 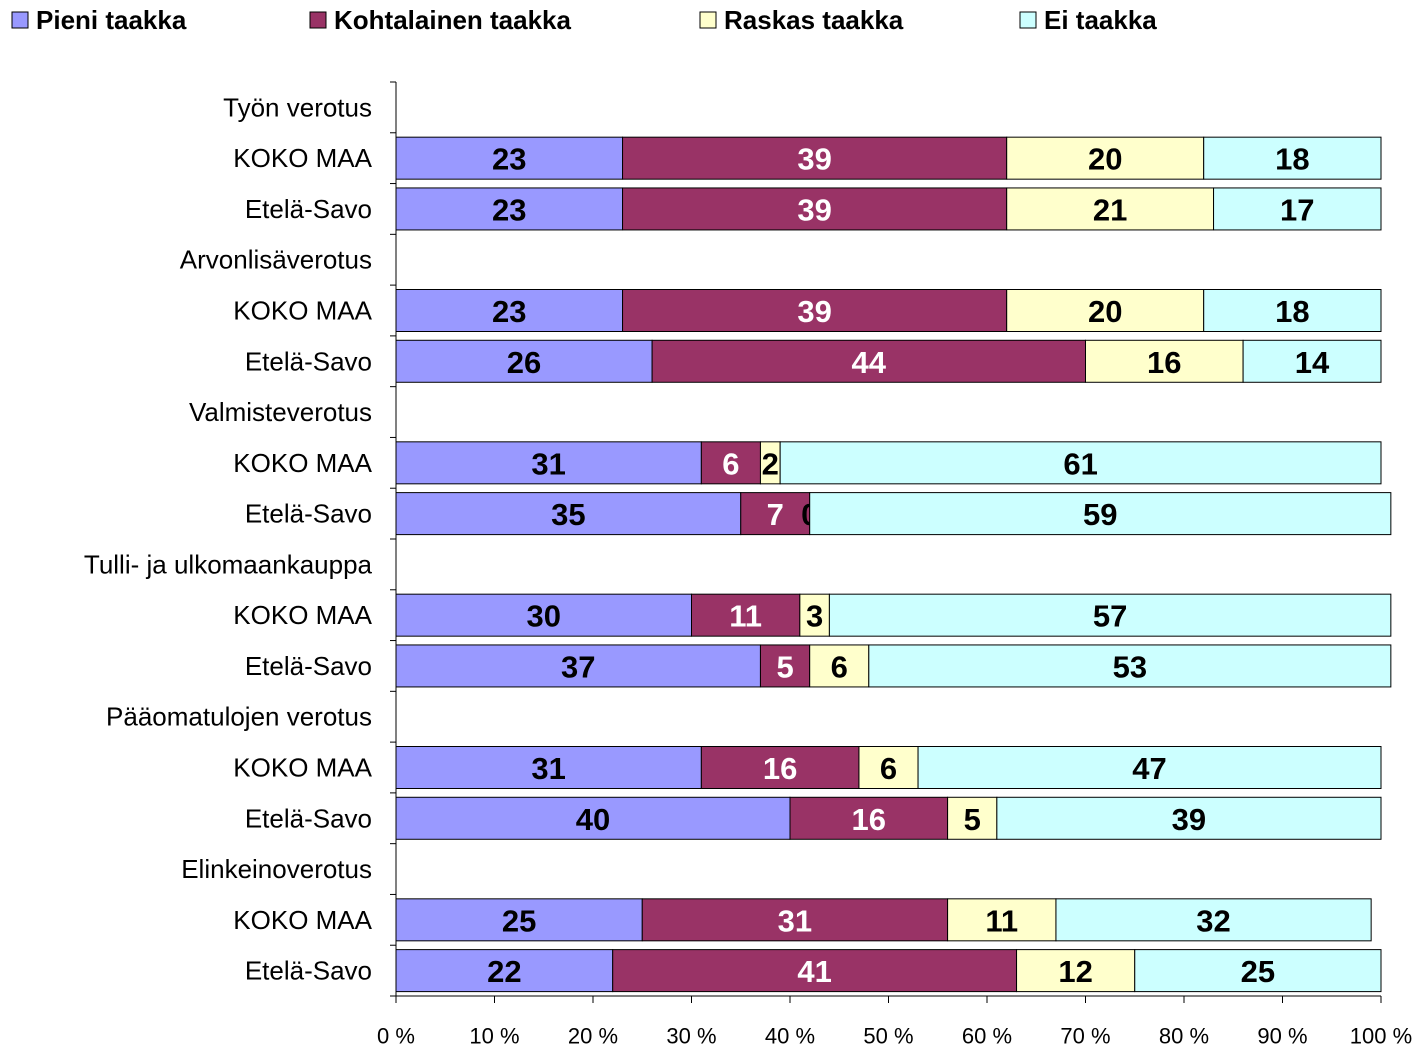 I want to click on value-label: 37, so click(x=578, y=666).